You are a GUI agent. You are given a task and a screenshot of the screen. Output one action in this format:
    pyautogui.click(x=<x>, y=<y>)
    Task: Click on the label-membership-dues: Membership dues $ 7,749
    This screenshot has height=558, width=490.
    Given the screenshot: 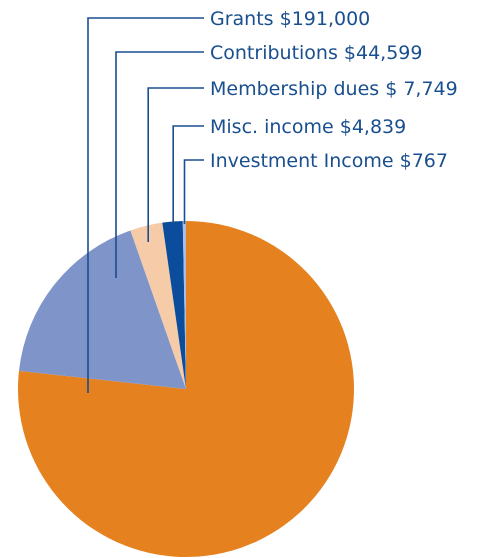 What is the action you would take?
    pyautogui.click(x=334, y=89)
    